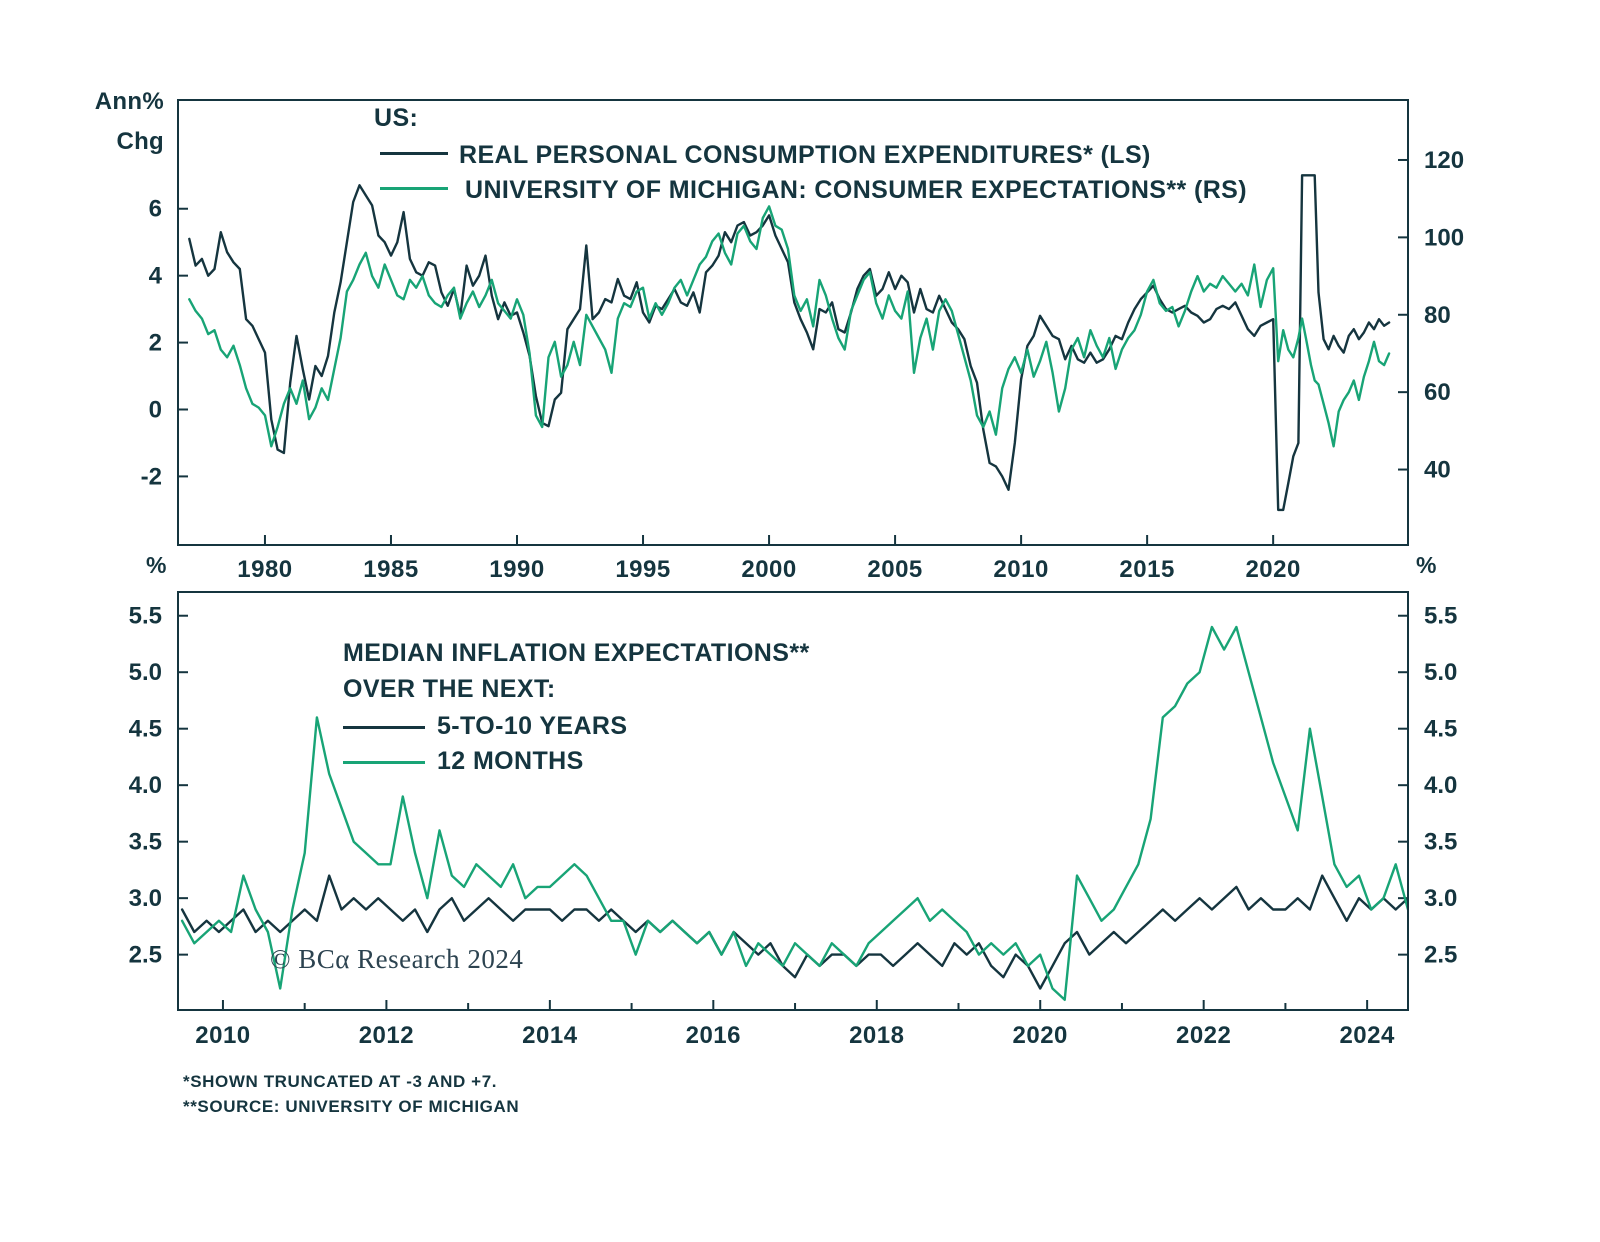 The width and height of the screenshot is (1600, 1242). Describe the element at coordinates (386, 1035) in the screenshot. I see `svg-text: 2012` at that location.